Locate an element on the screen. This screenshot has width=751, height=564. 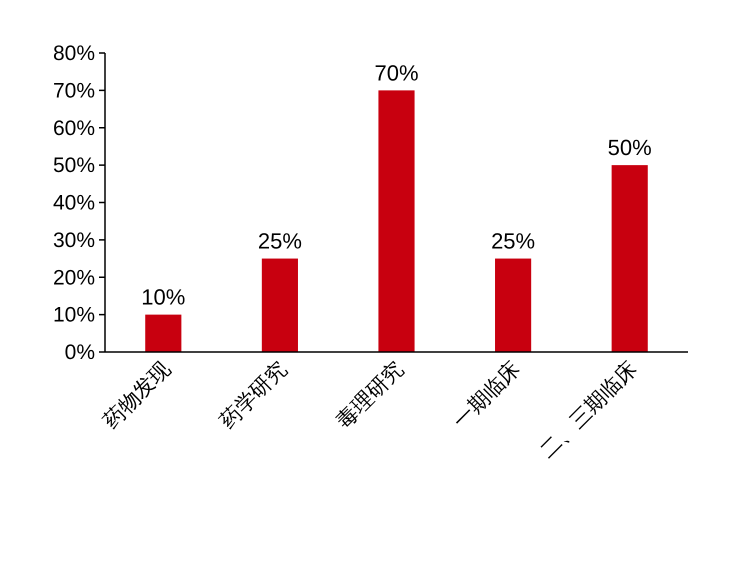
x-tick-label: 药物发现 is located at coordinates (137, 395).